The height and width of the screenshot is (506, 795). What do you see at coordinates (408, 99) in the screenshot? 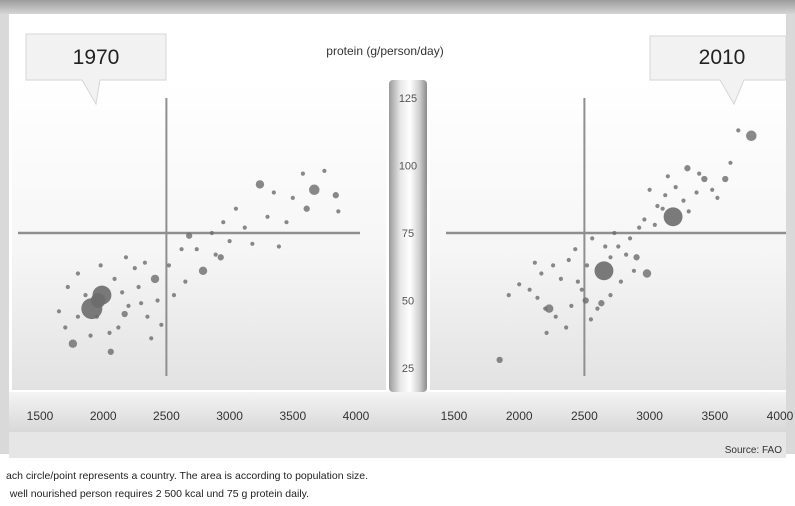
I see `y-tick-label: 125` at bounding box center [408, 99].